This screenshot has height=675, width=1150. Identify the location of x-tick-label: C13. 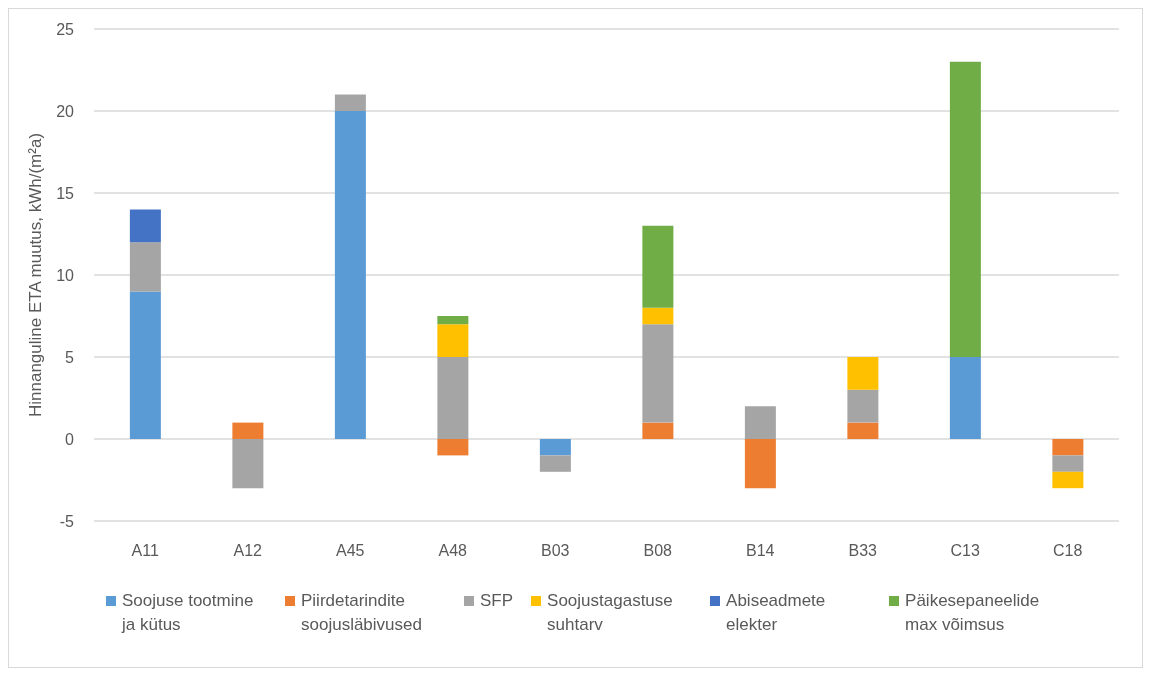
(965, 551).